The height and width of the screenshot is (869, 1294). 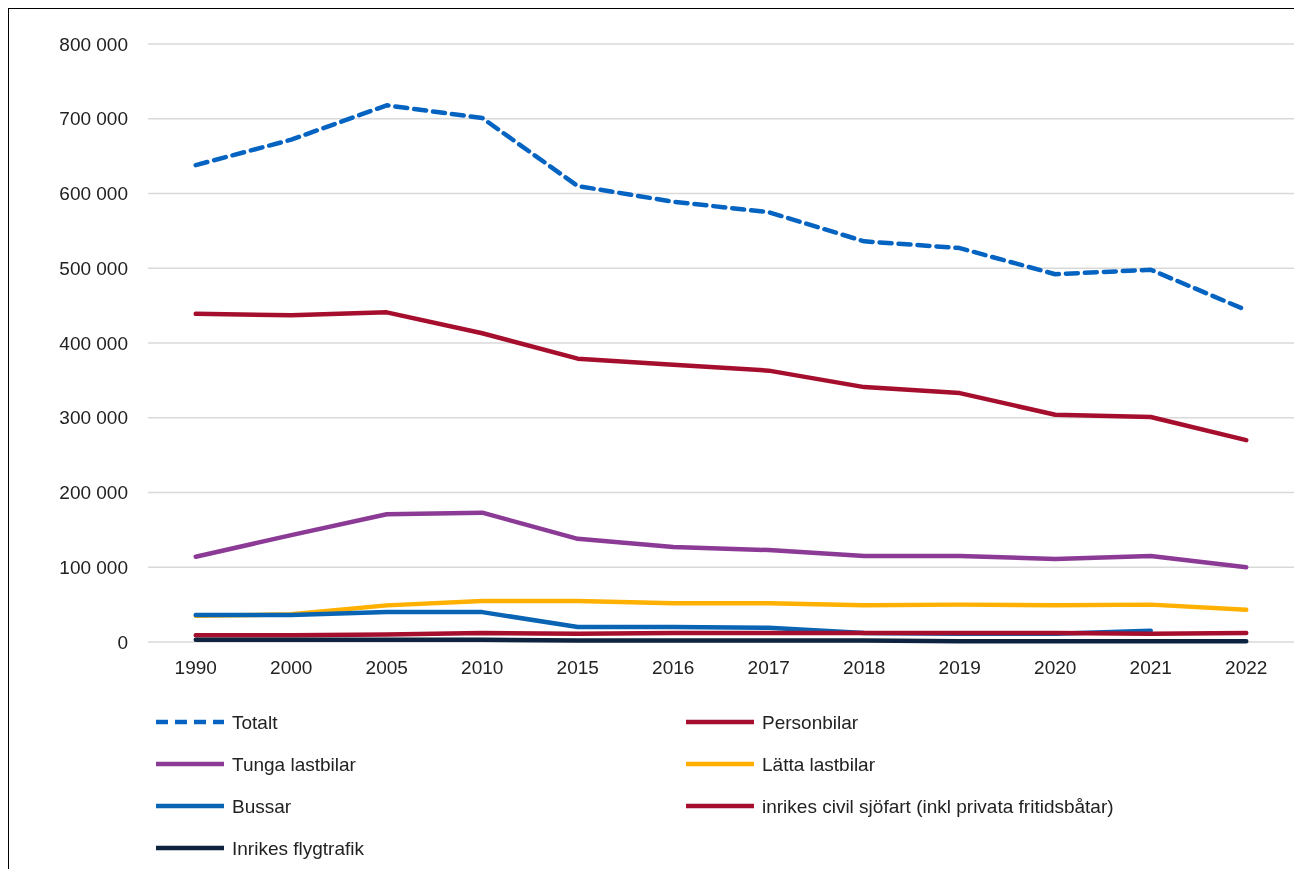 I want to click on y-tick-label: 400 000, so click(x=93, y=343).